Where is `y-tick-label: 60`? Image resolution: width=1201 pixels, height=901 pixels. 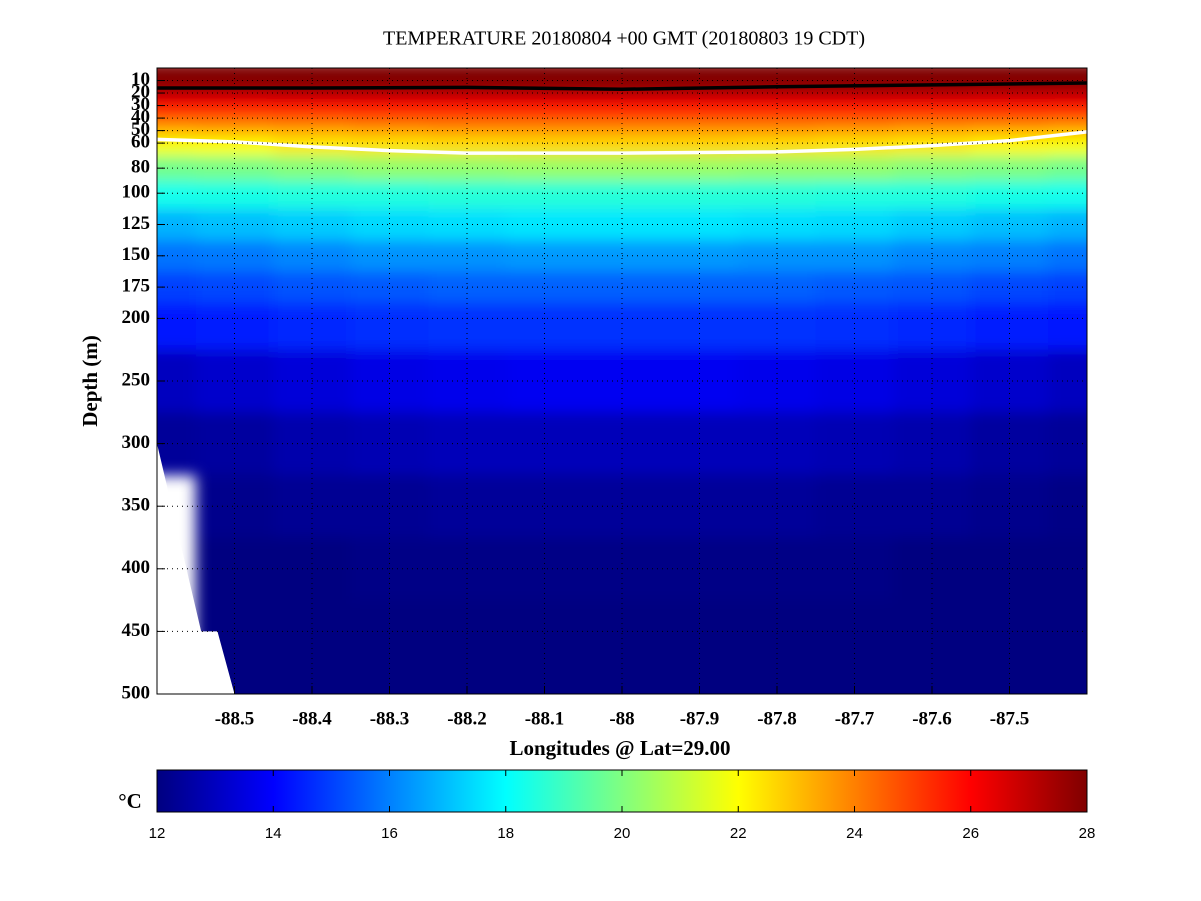
y-tick-label: 60 is located at coordinates (140, 141).